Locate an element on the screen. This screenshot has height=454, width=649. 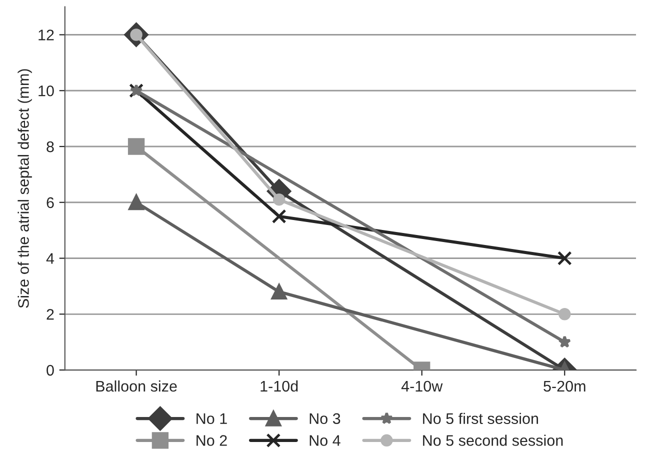
y-axis-title: Size of the atrial septal defect (mm) is located at coordinates (25, 188).